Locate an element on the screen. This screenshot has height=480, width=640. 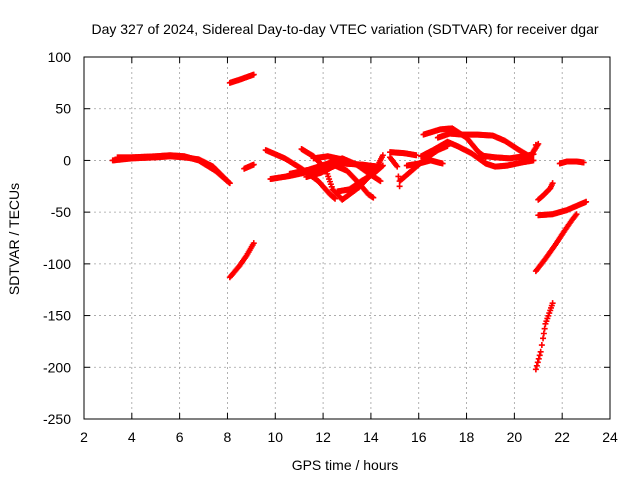
x-axis-label: GPS time / hours is located at coordinates (345, 465).